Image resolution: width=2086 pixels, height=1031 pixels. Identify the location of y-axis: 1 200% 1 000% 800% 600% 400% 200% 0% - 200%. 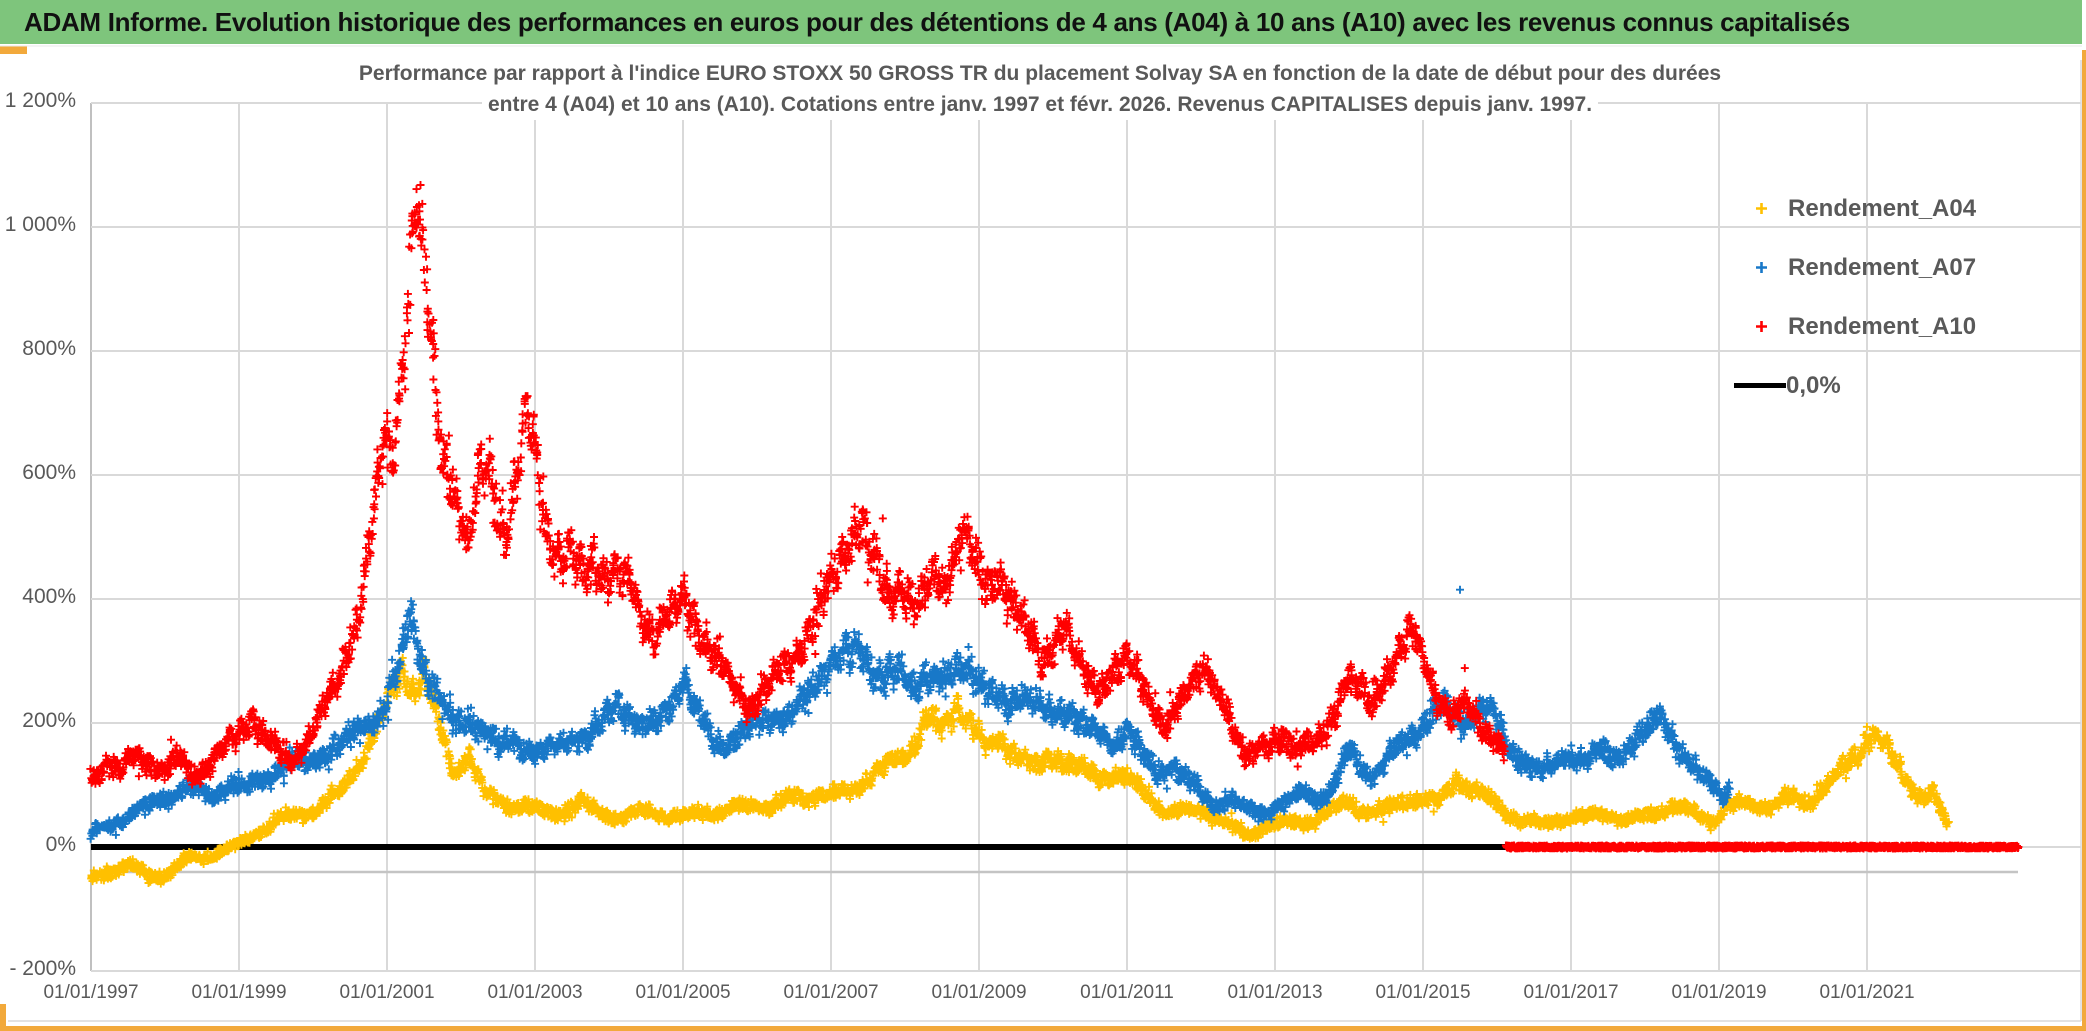
(40, 515).